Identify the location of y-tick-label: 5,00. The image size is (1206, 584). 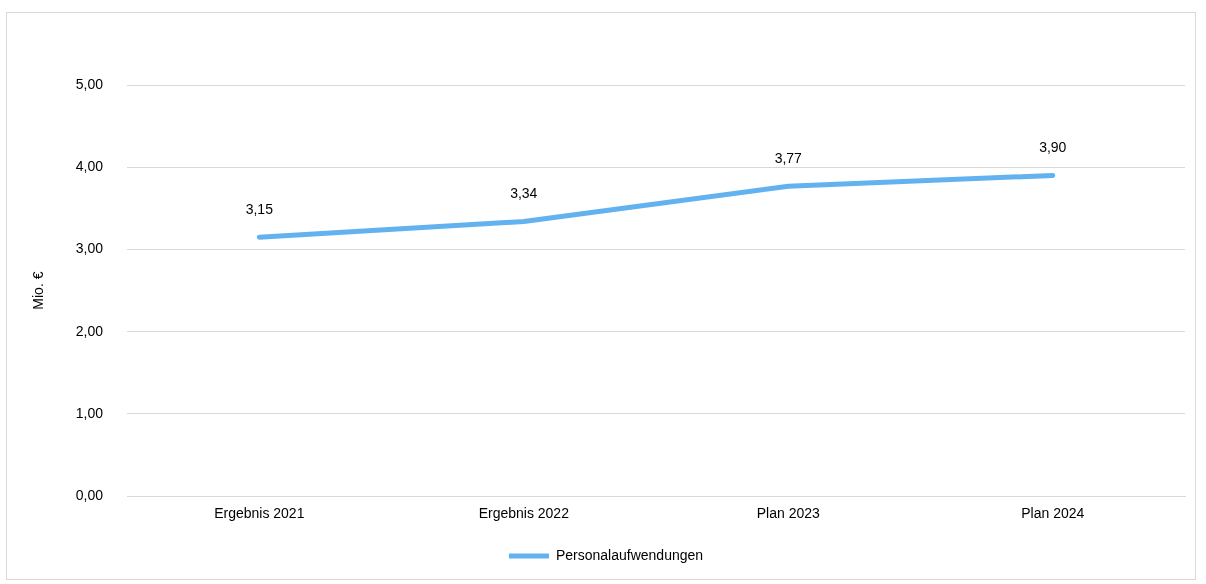
(89, 83).